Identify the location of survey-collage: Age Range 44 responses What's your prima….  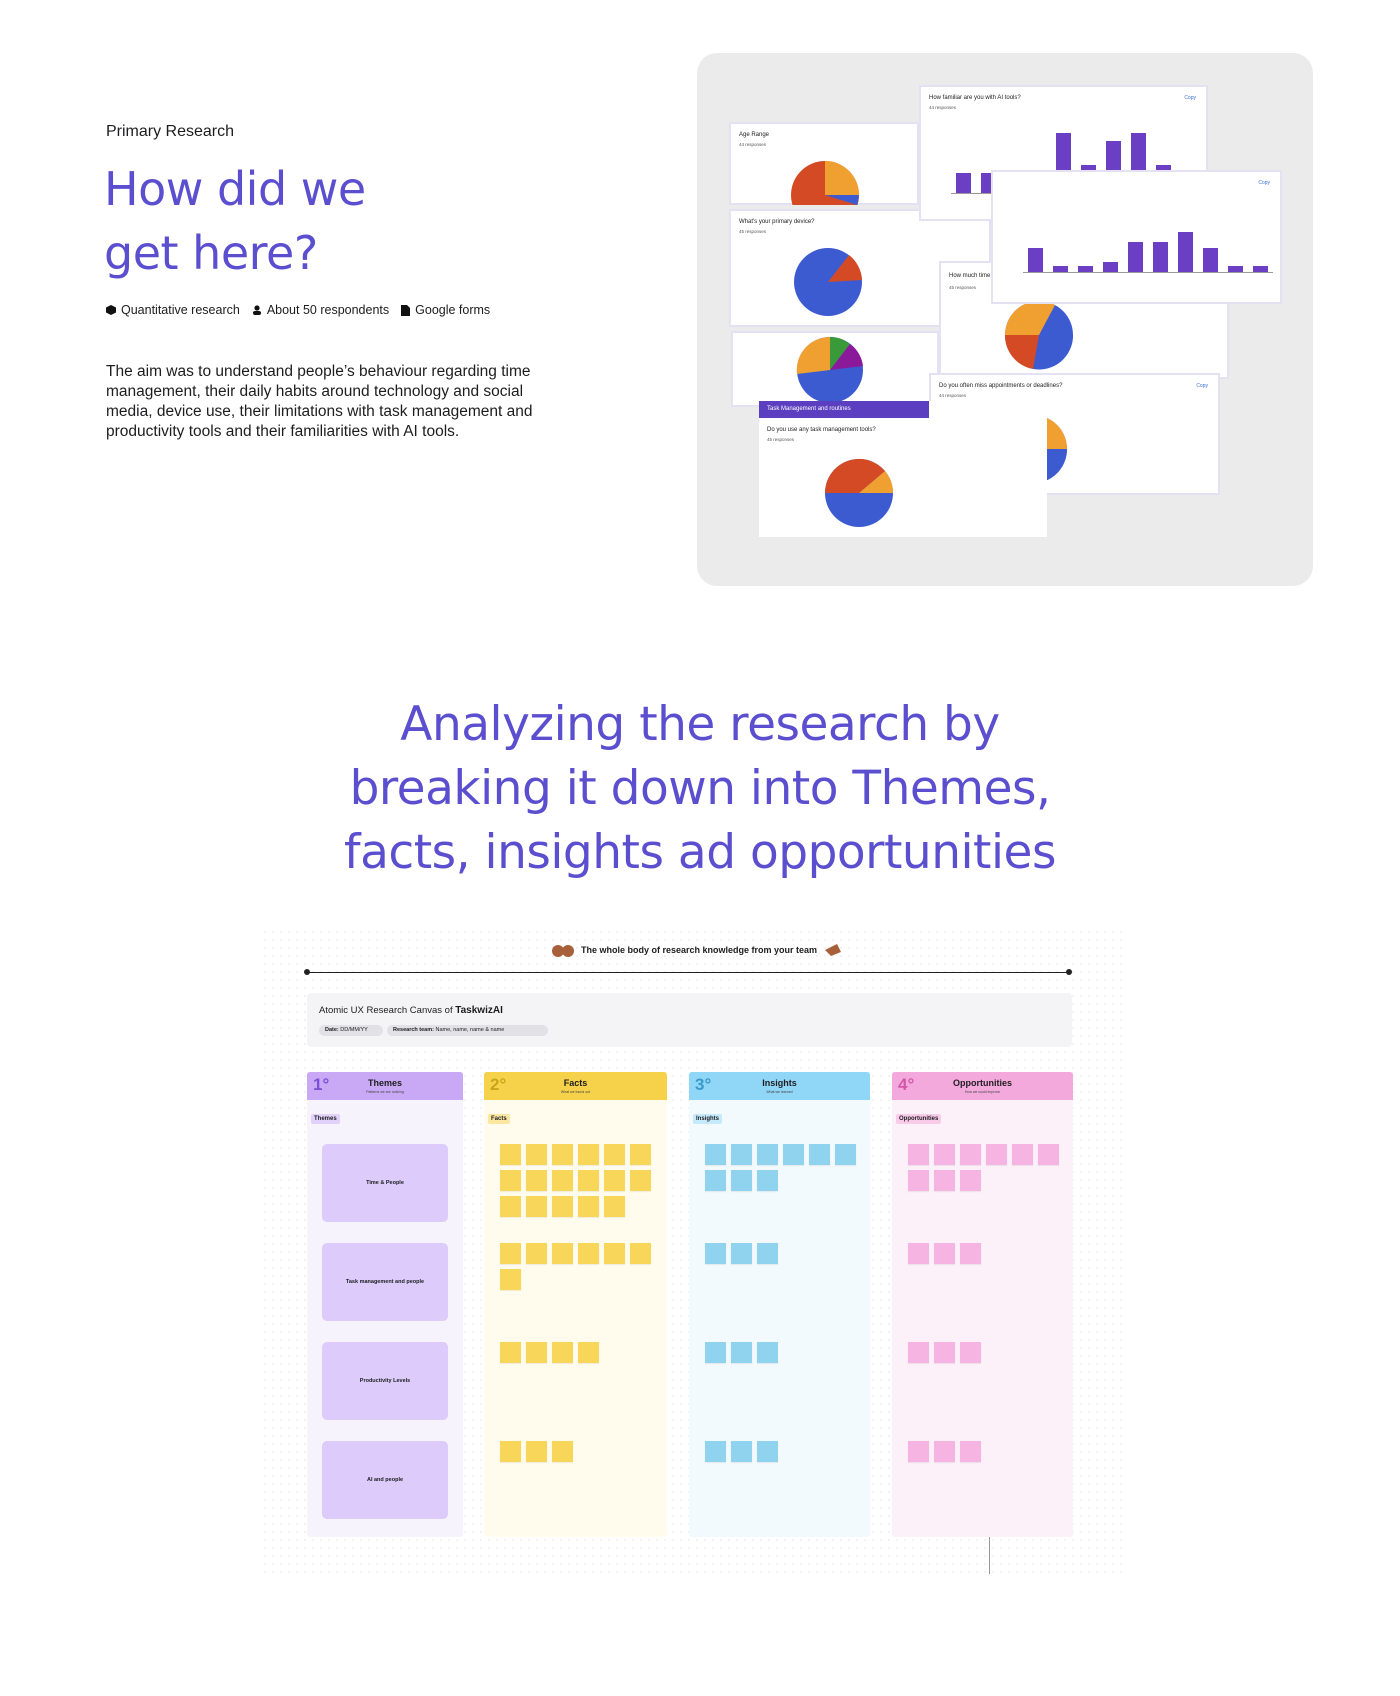
(1005, 319).